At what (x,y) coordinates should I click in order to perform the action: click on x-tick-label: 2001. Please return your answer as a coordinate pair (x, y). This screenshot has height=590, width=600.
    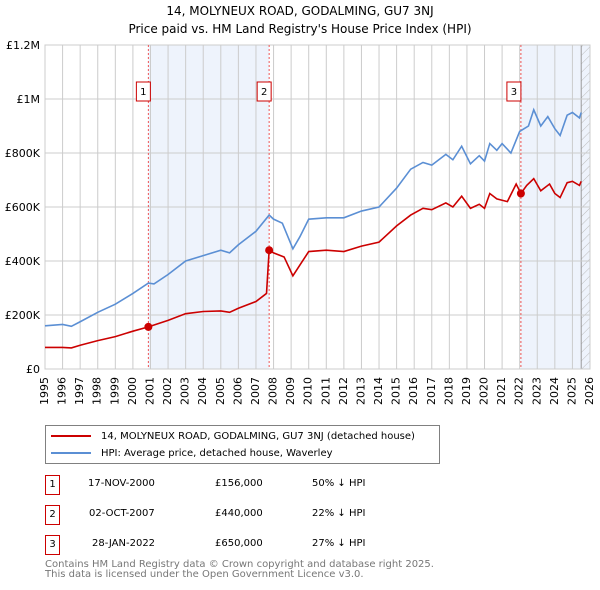
    Looking at the image, I should click on (149, 391).